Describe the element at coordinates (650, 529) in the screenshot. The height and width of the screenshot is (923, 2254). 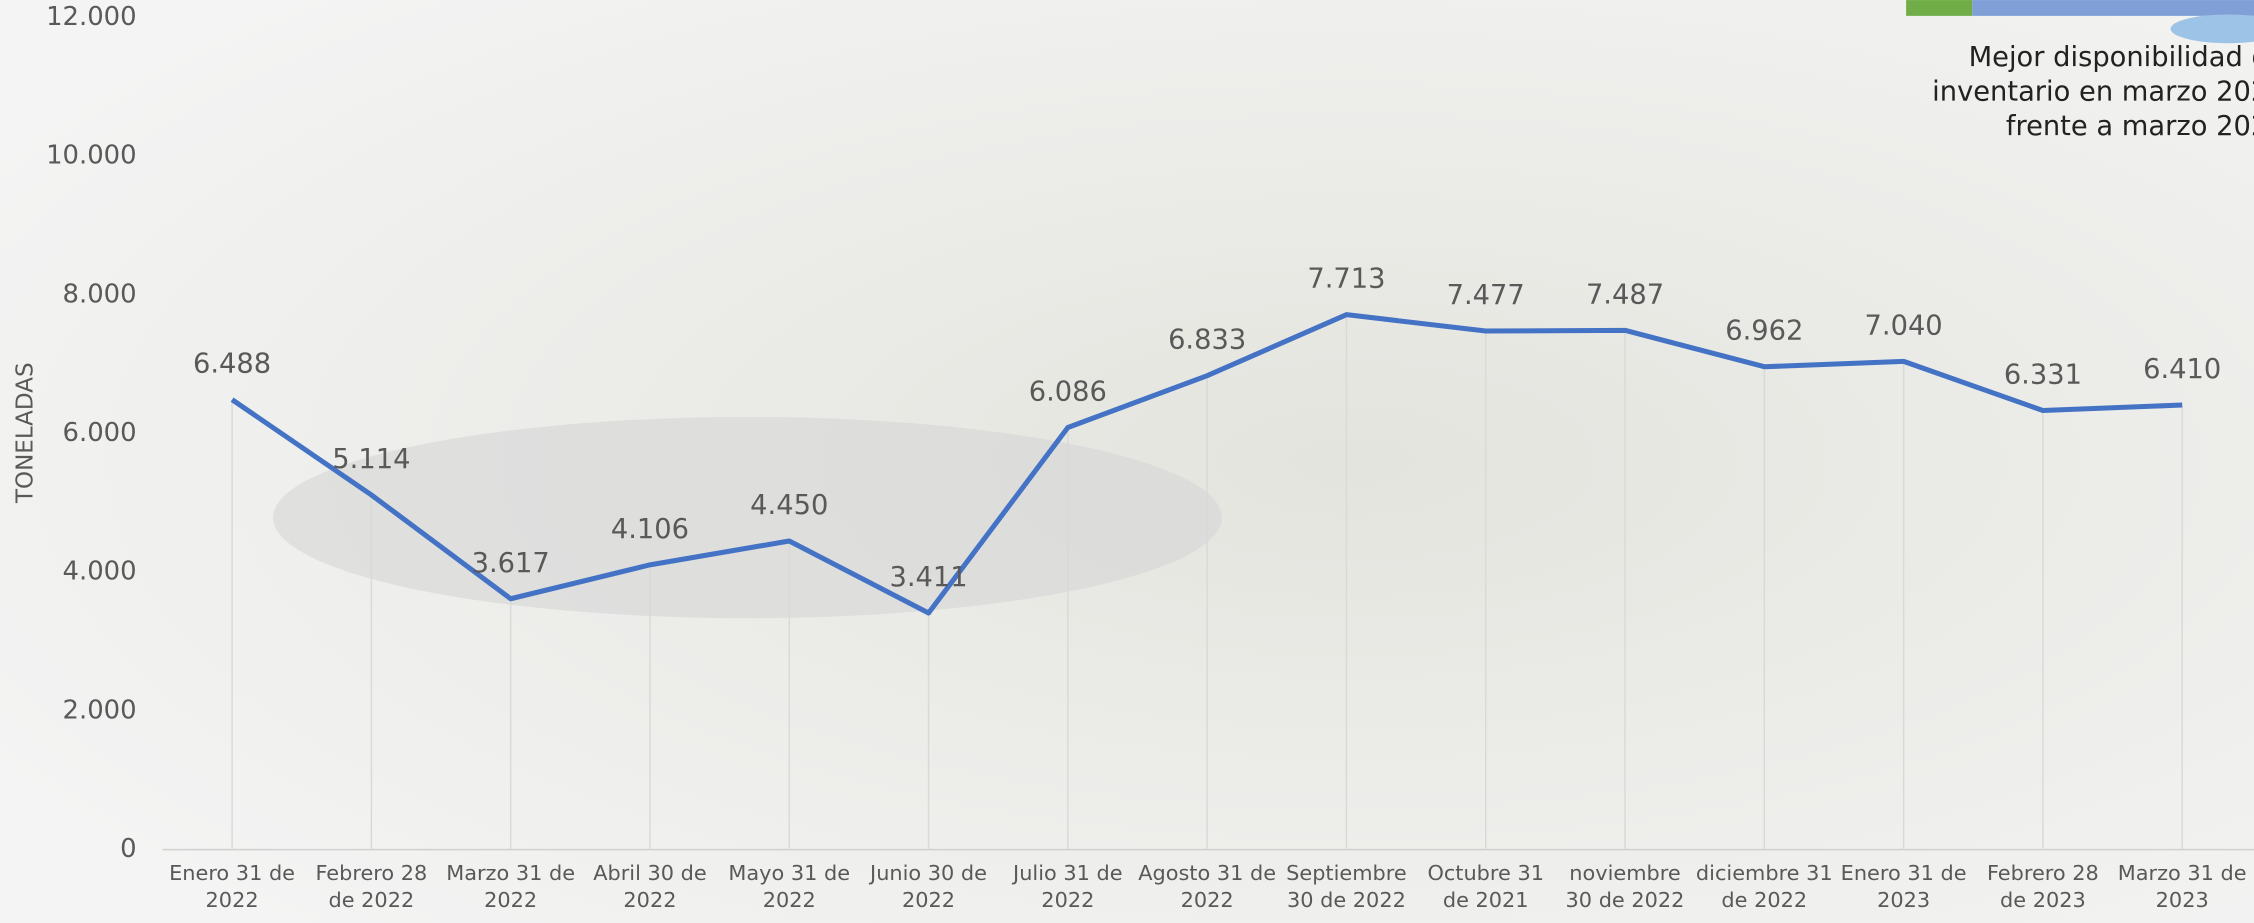
I see `data-label: 4.106` at that location.